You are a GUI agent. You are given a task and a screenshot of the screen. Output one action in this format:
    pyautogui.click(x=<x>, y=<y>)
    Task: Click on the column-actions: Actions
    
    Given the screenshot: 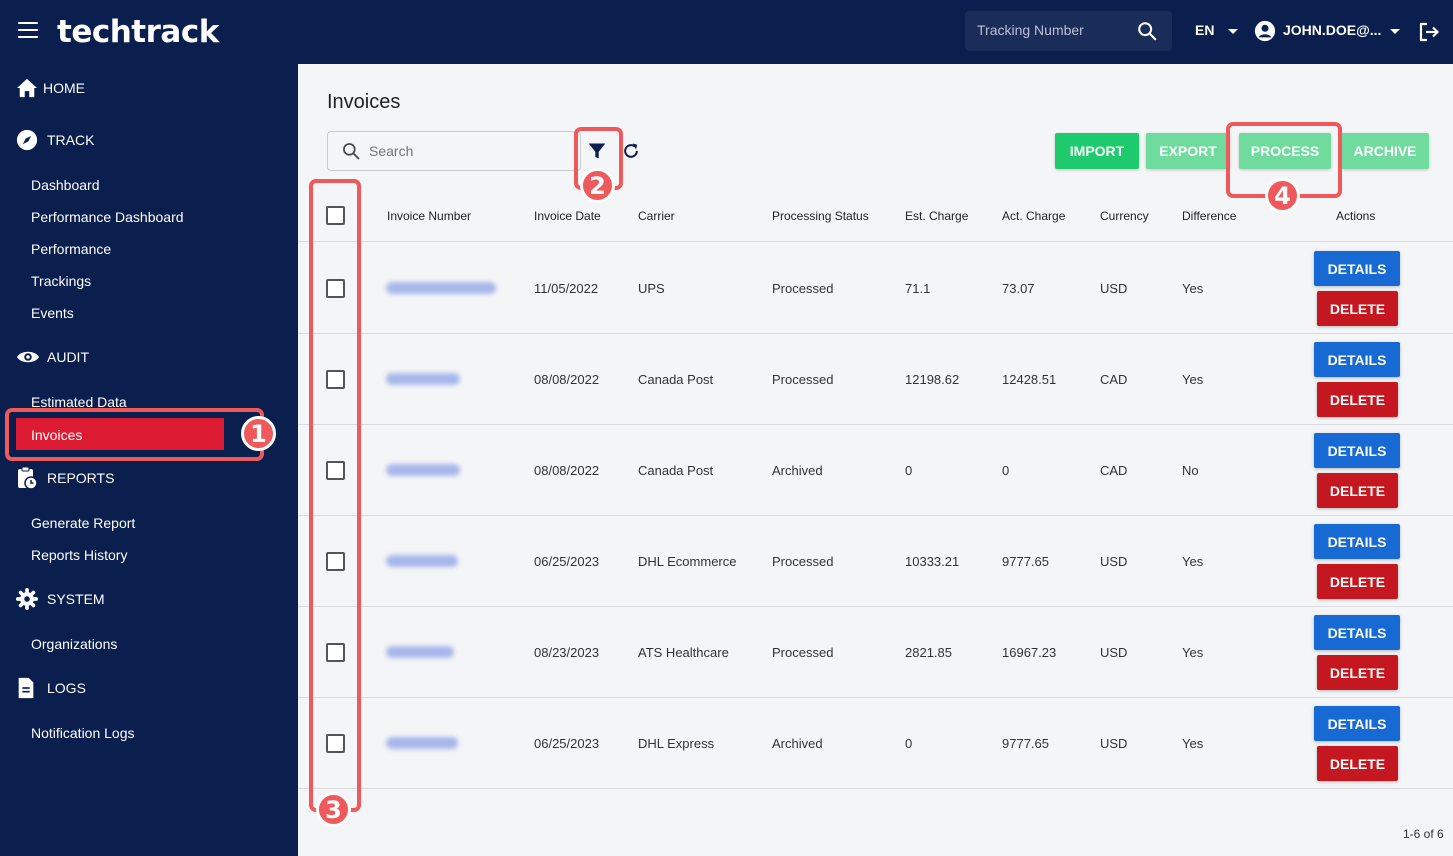 What is the action you would take?
    pyautogui.click(x=1356, y=216)
    